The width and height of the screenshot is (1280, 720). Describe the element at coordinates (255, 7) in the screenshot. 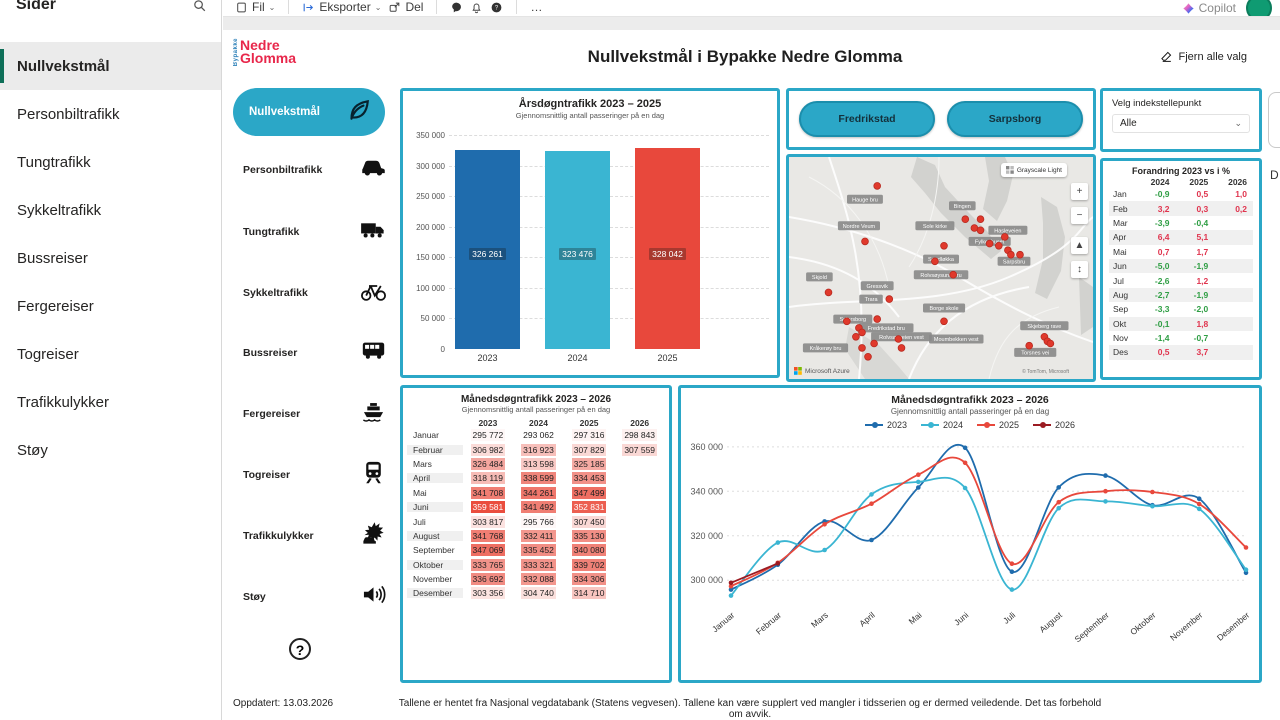

I see `file-menu: Fil ⌄` at that location.